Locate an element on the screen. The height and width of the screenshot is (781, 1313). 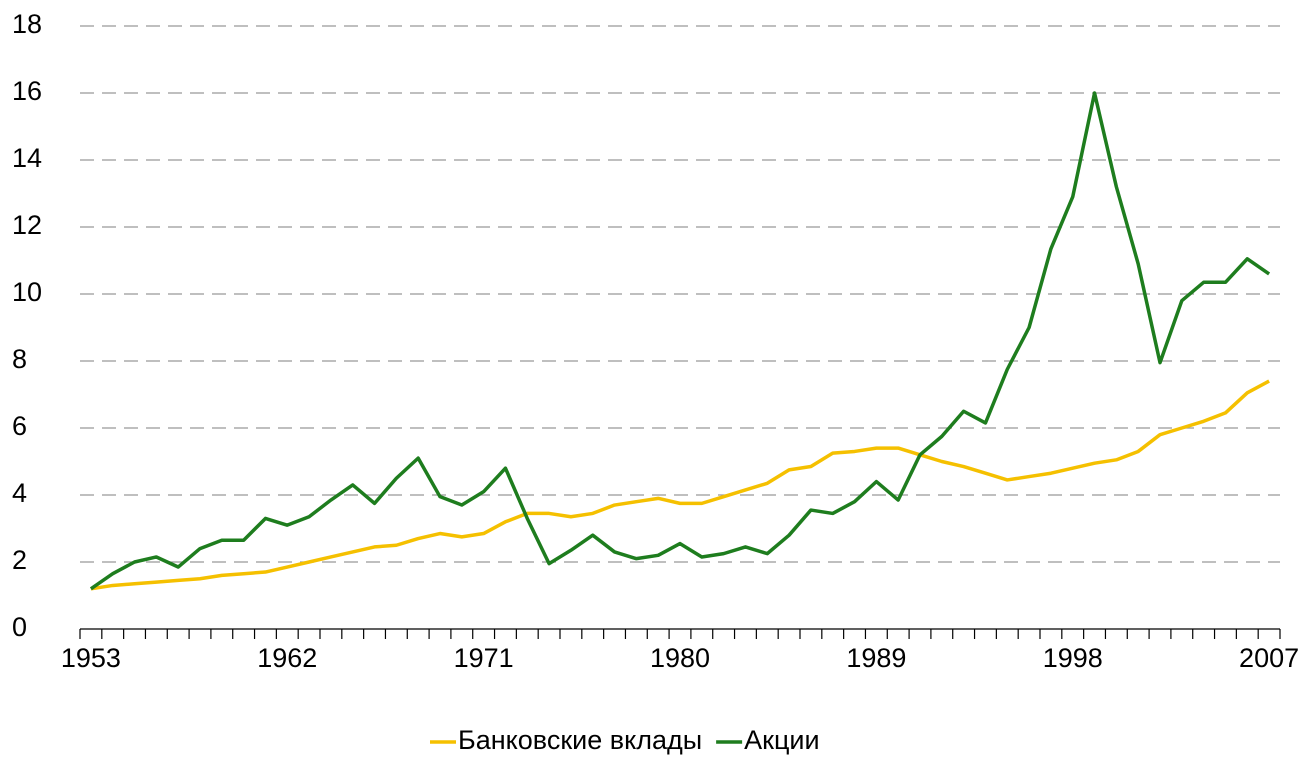
y-tick-label: 2 is located at coordinates (19, 560).